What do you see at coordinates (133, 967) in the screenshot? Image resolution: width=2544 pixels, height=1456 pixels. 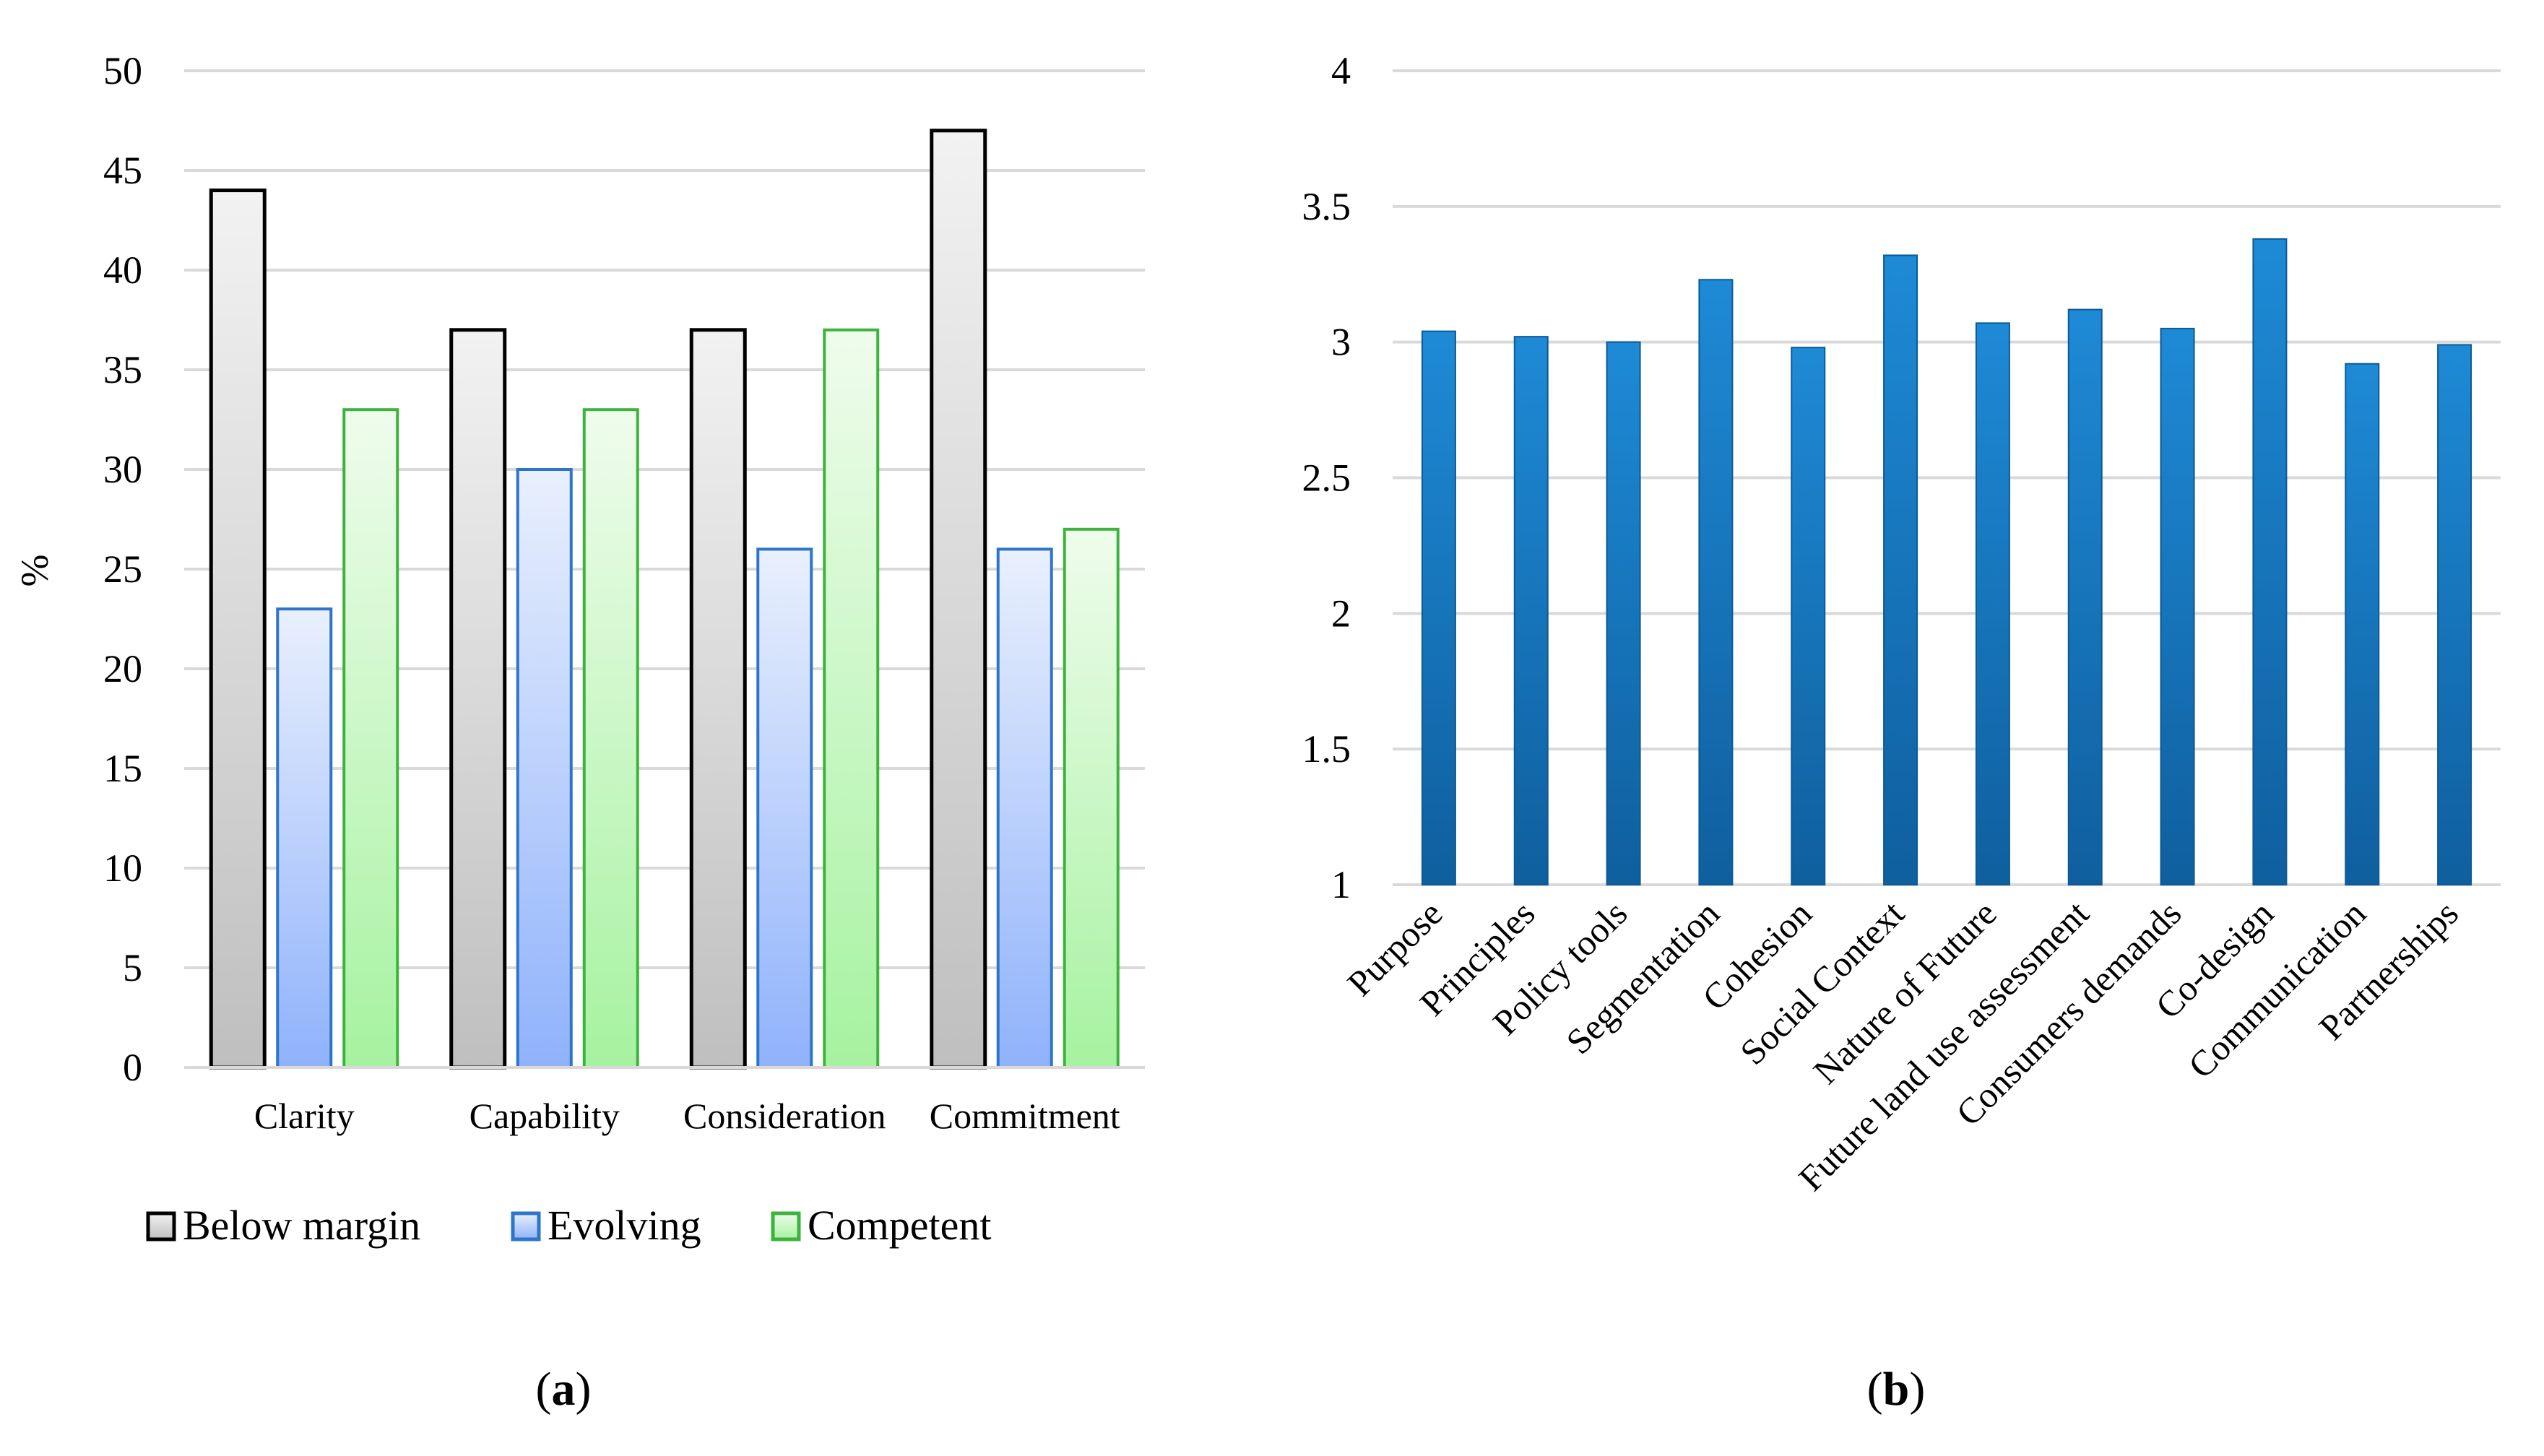 I see `chart-a-y-tick-label: 5` at bounding box center [133, 967].